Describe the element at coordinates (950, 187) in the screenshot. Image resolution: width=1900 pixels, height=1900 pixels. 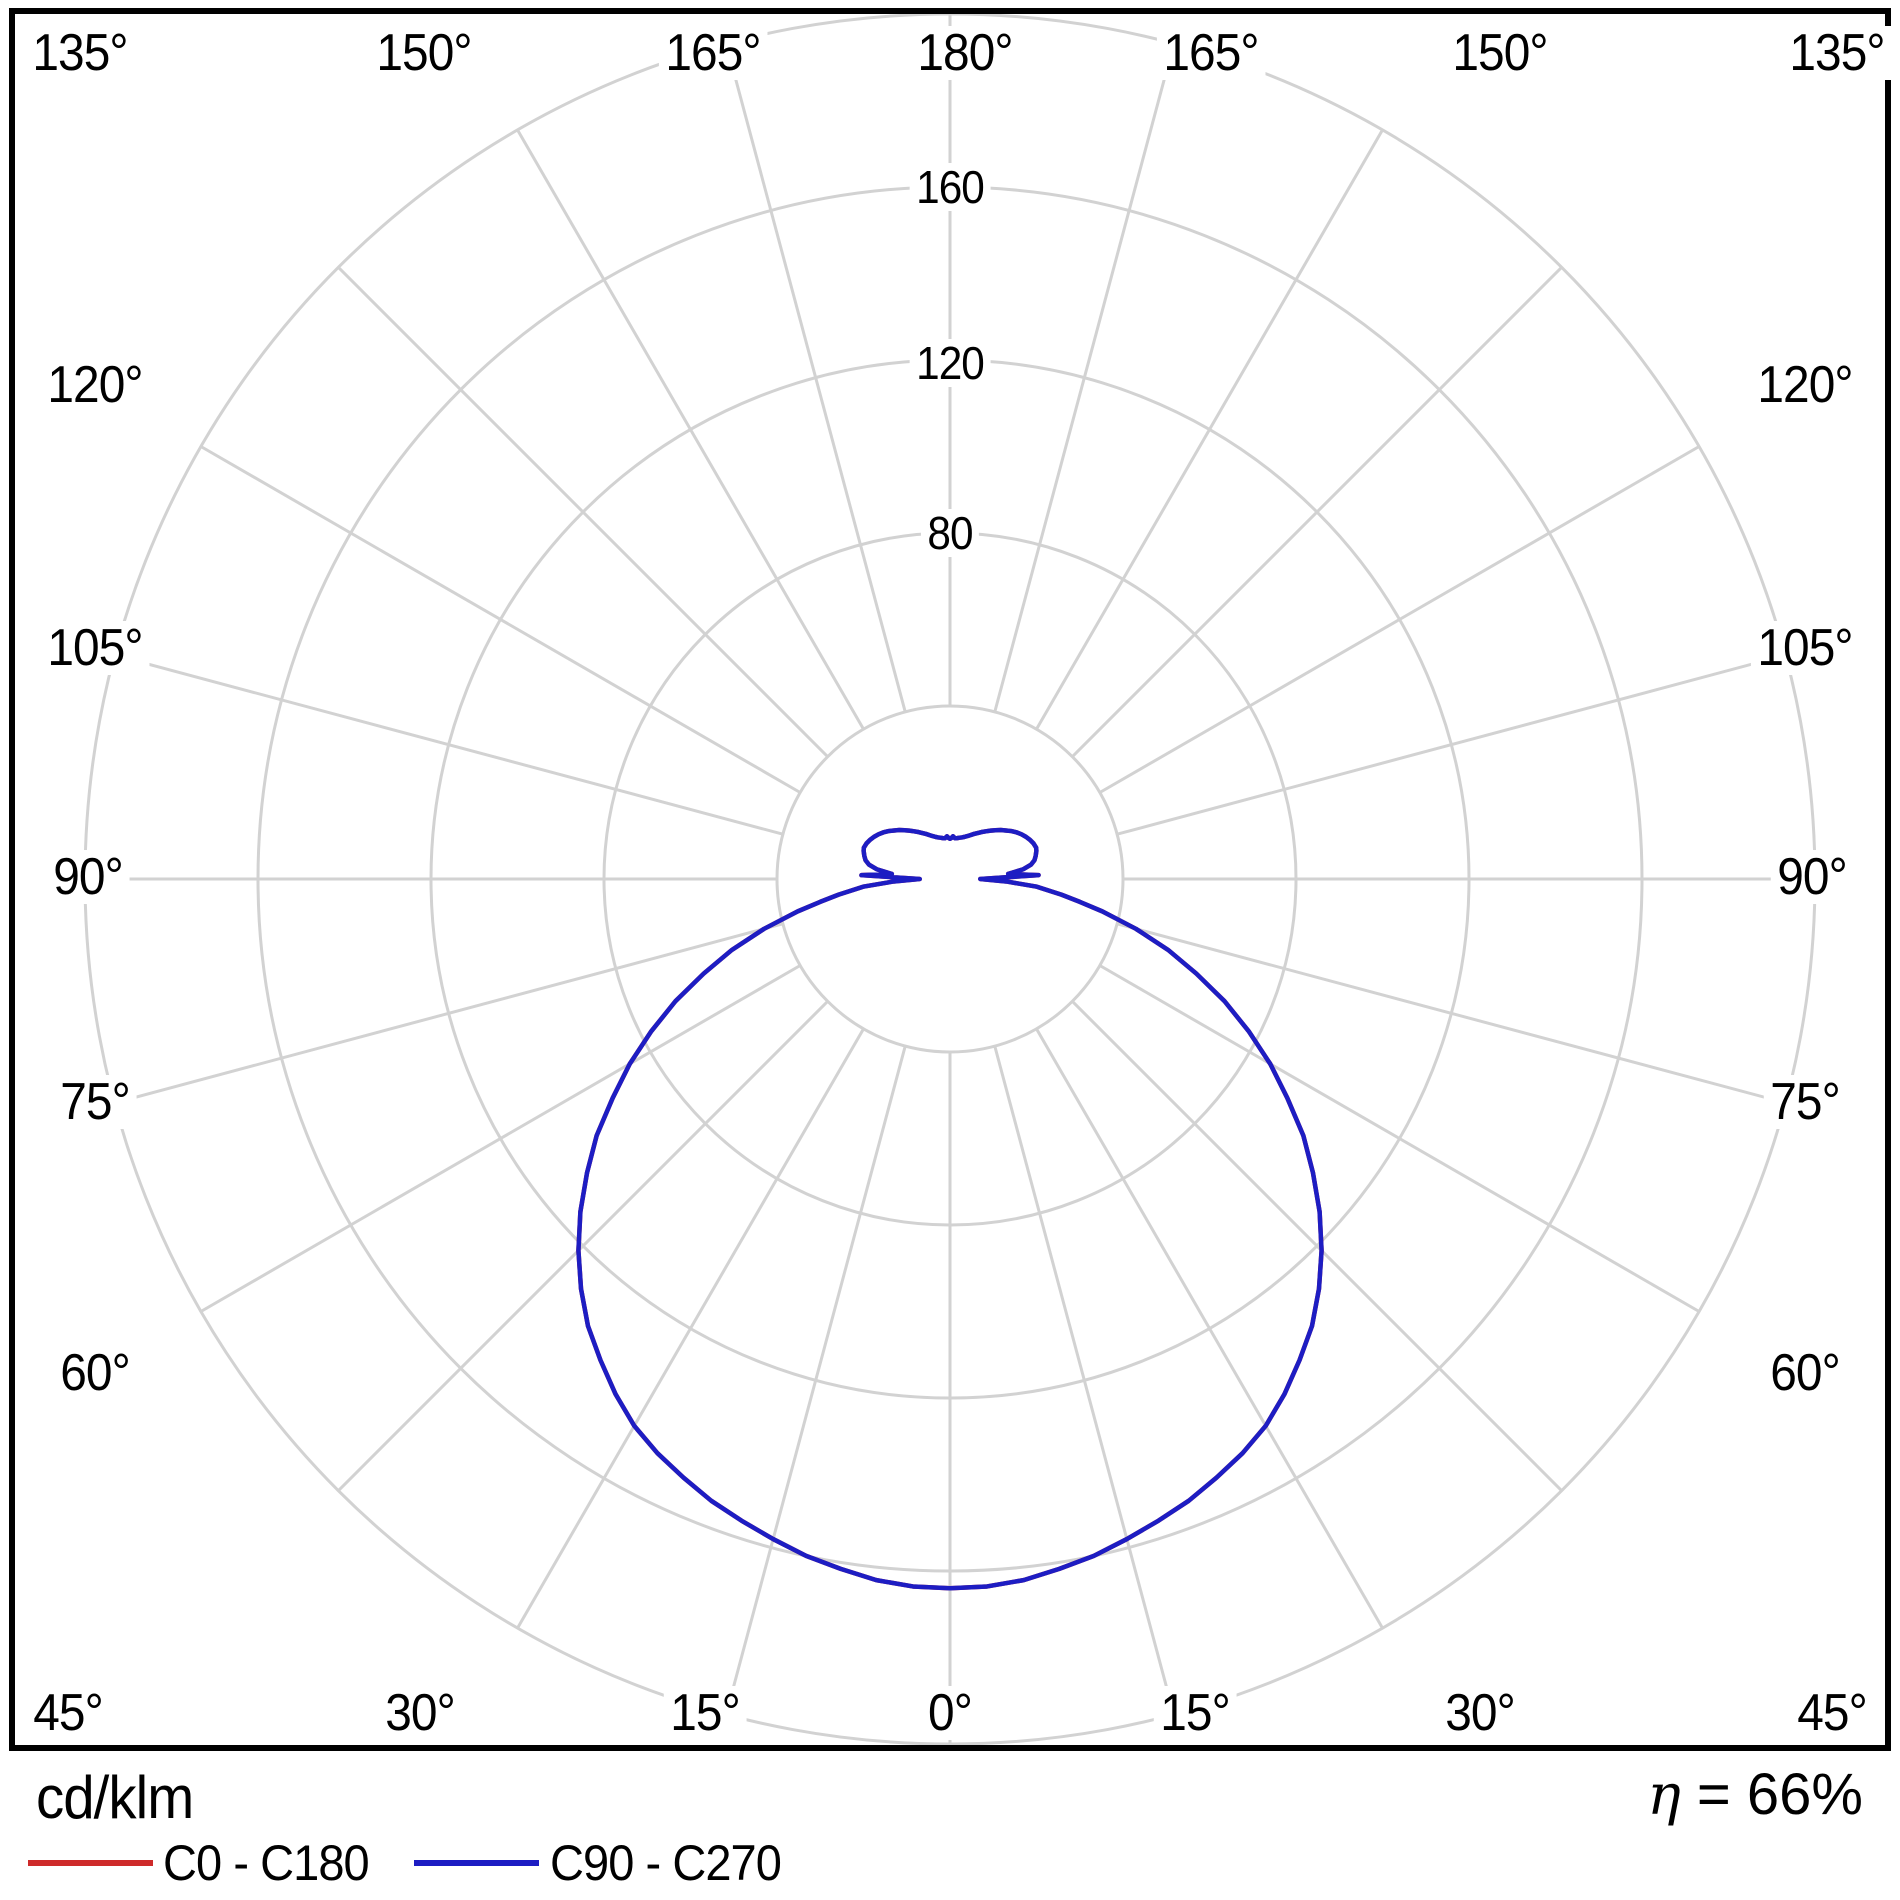
I see `radial-tick-label: 160` at that location.